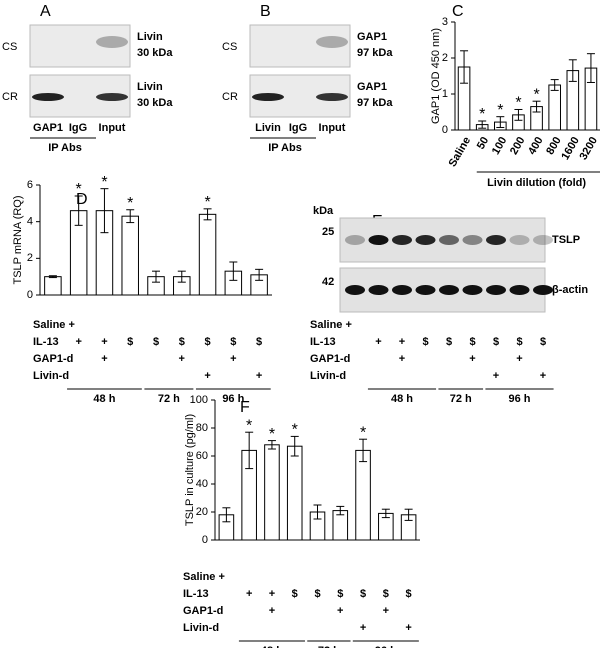 This screenshot has height=648, width=605. What do you see at coordinates (202, 484) in the screenshot?
I see `y-tick-label: 40` at bounding box center [202, 484].